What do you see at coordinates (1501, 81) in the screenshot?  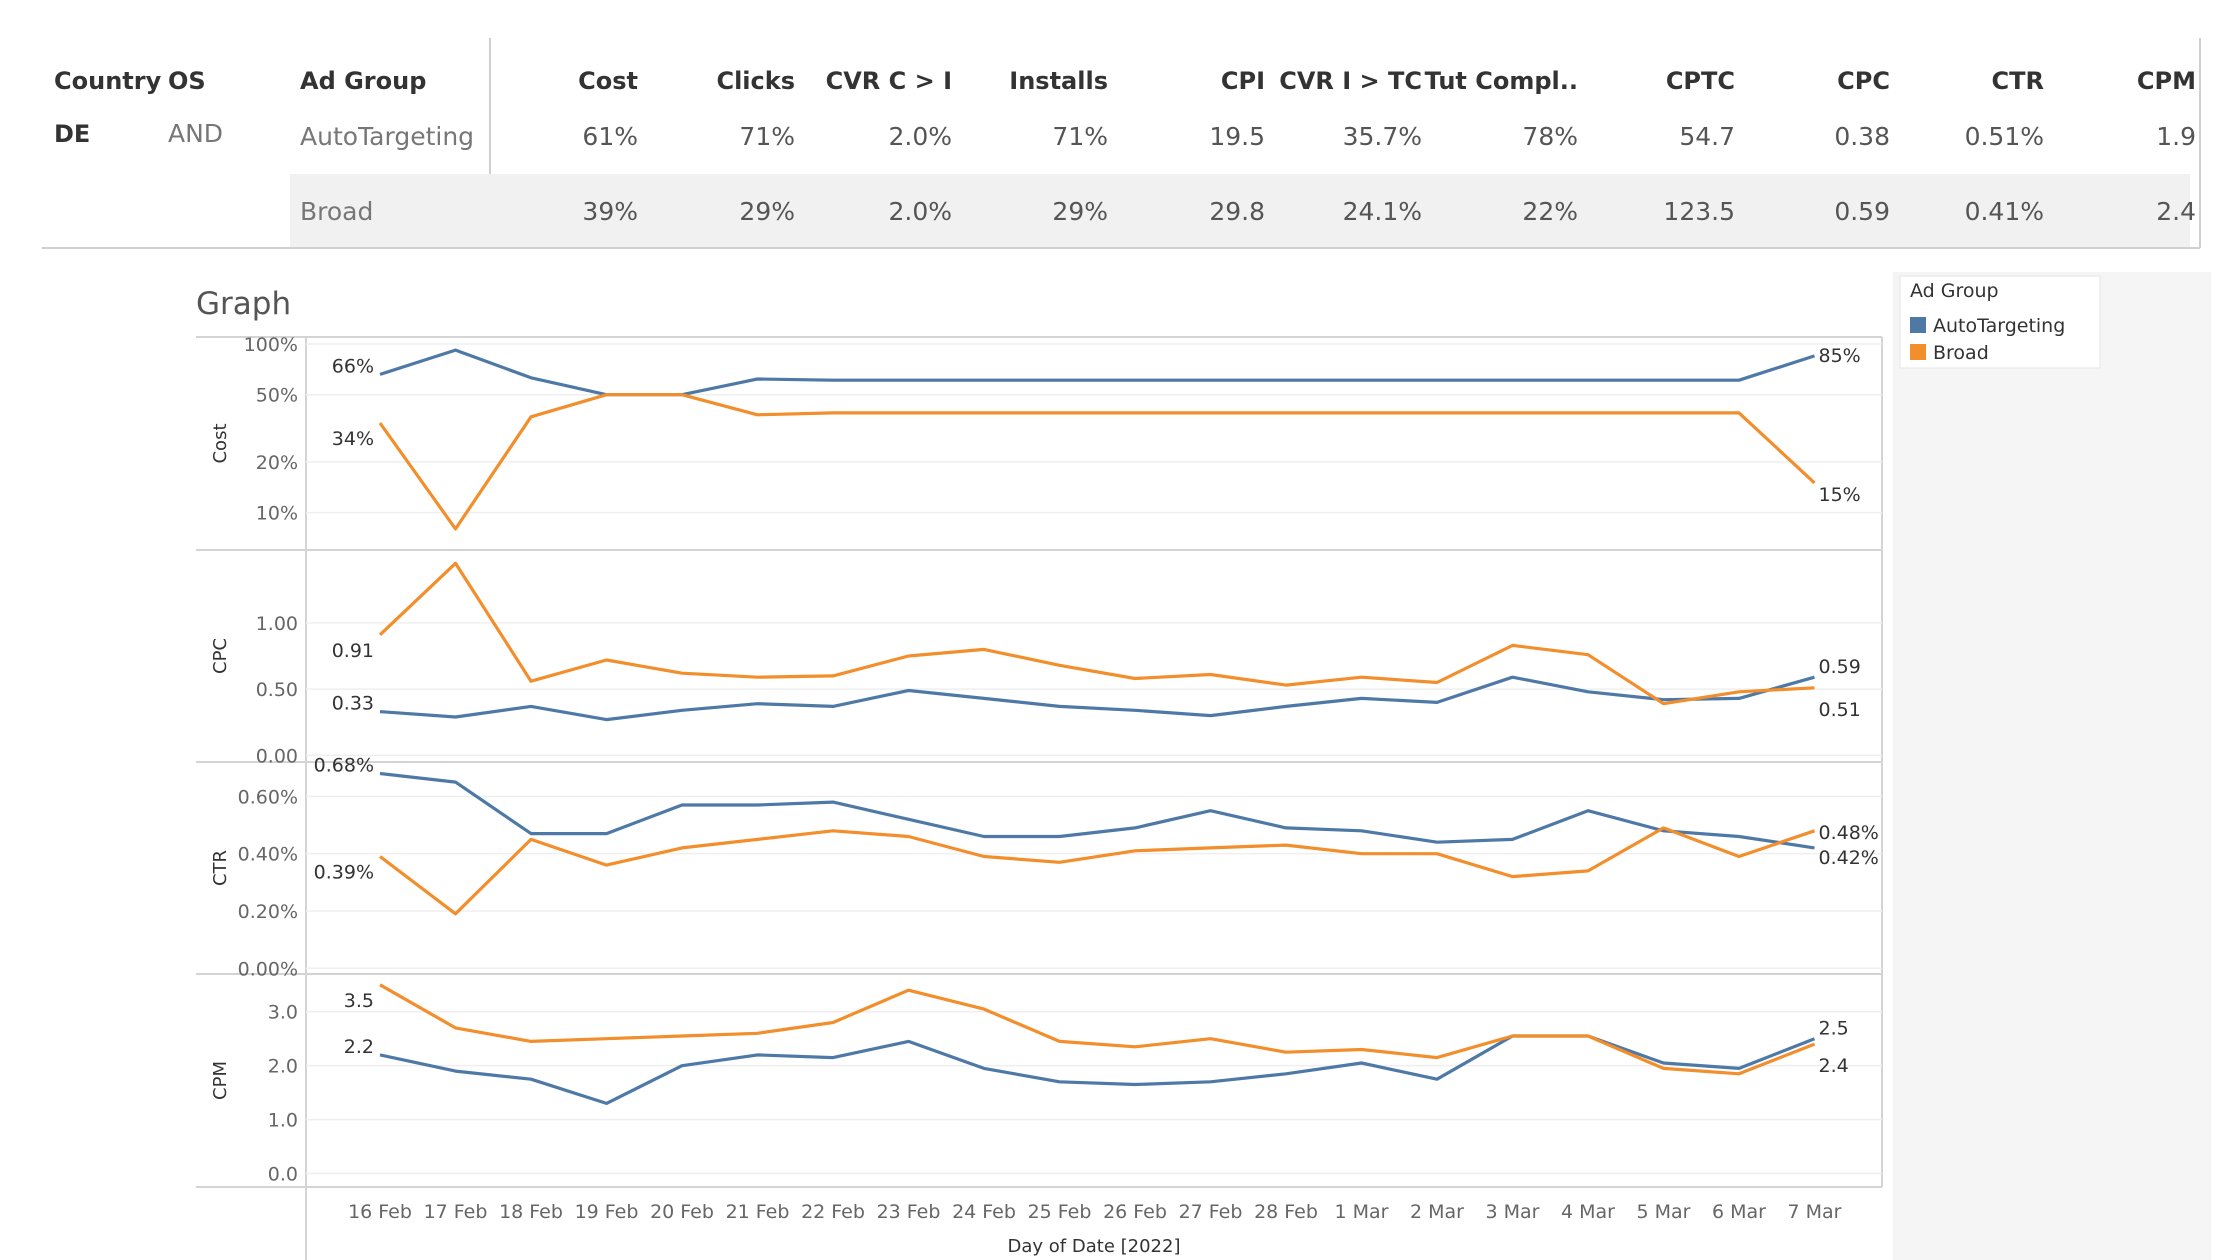 I see `header-tut-compl: Tut Compl..` at bounding box center [1501, 81].